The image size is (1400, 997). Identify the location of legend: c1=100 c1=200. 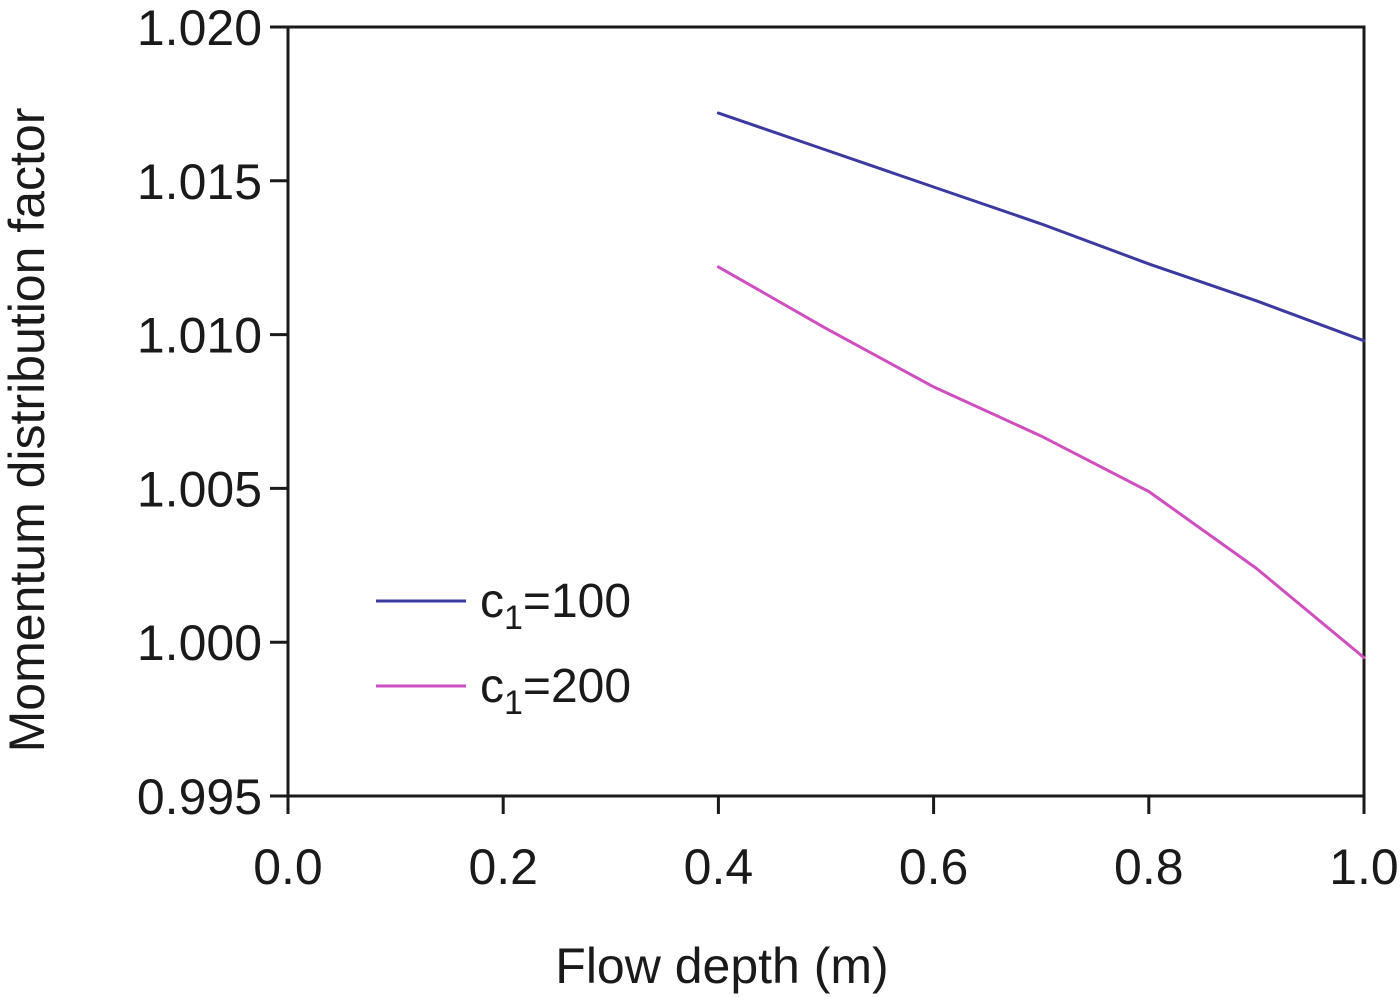
(503, 648).